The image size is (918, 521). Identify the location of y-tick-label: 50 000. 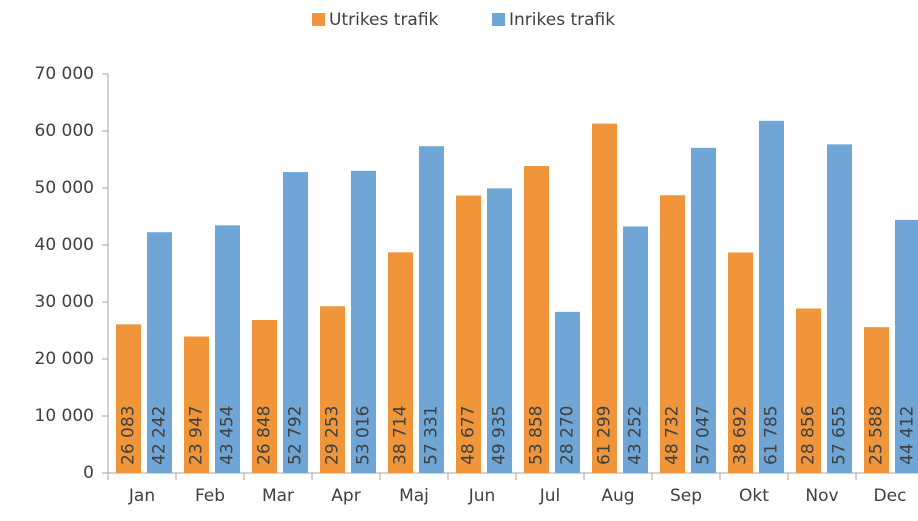
(64, 188).